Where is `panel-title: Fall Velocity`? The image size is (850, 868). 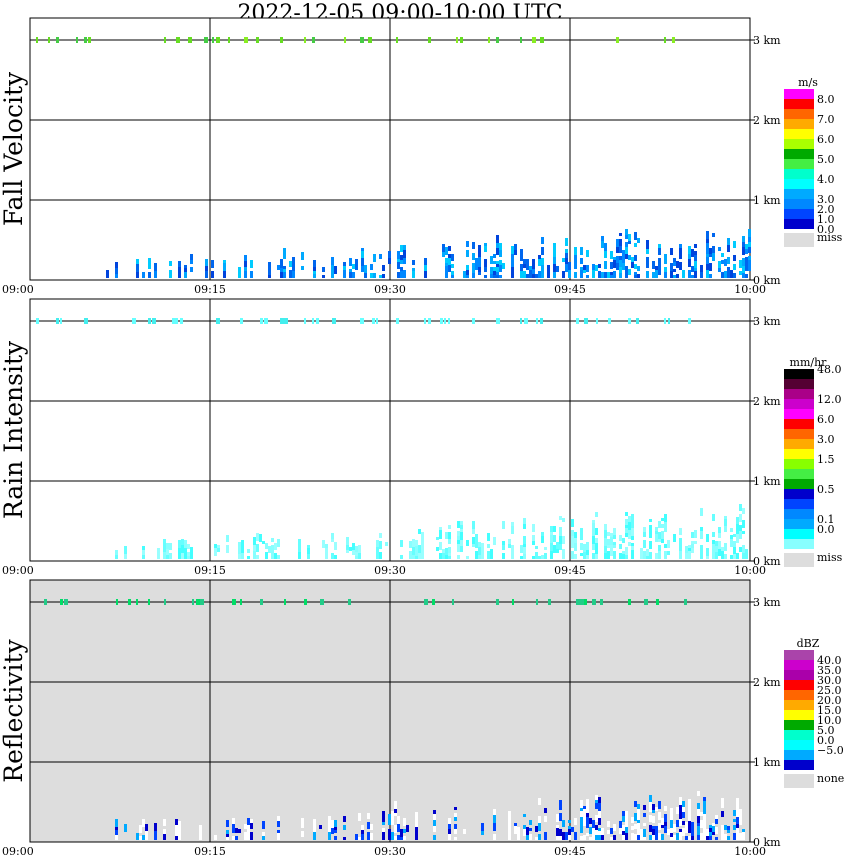
panel-title: Fall Velocity is located at coordinates (14, 148).